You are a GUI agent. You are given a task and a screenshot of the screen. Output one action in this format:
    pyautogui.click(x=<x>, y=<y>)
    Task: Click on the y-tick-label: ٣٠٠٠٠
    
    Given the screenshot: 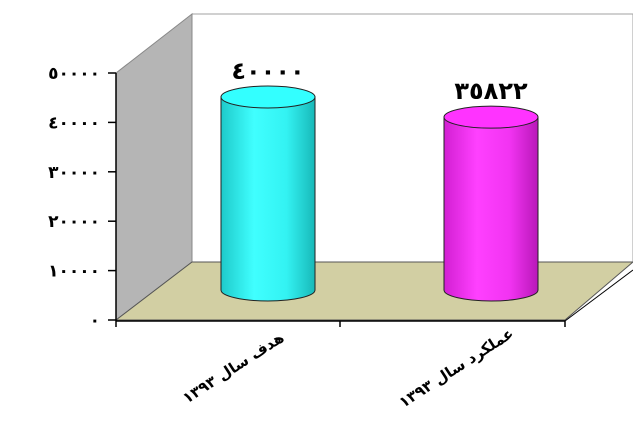 What is the action you would take?
    pyautogui.click(x=74, y=173)
    